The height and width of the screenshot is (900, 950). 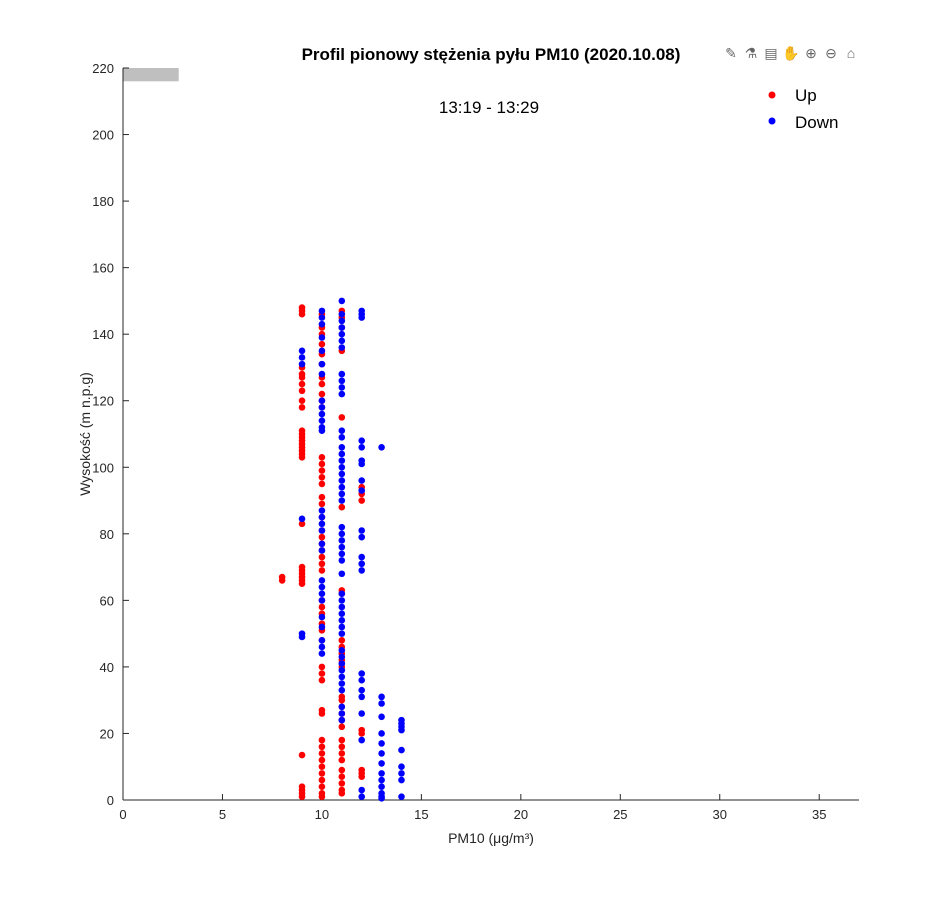 I want to click on axes-toolbar: ✎ ⚗ ▤ ✋ ⊕ ⊖ ⌂, so click(x=791, y=53).